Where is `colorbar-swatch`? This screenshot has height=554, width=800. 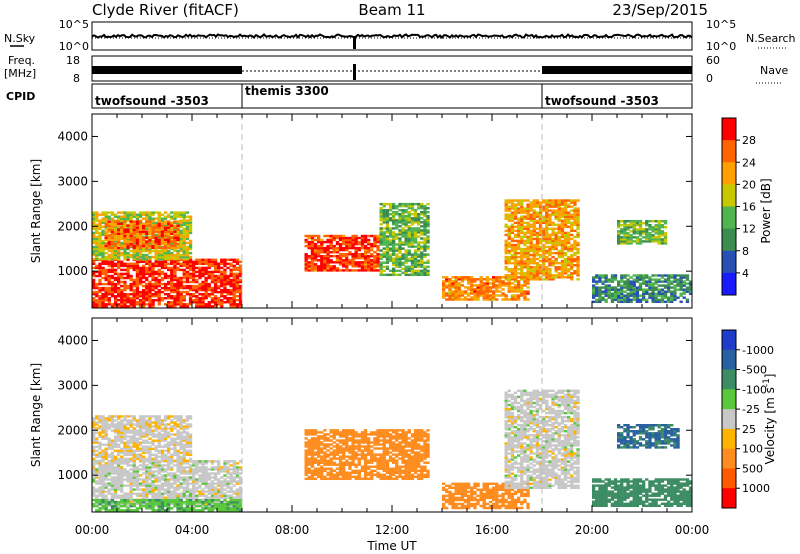
colorbar-swatch is located at coordinates (729, 129).